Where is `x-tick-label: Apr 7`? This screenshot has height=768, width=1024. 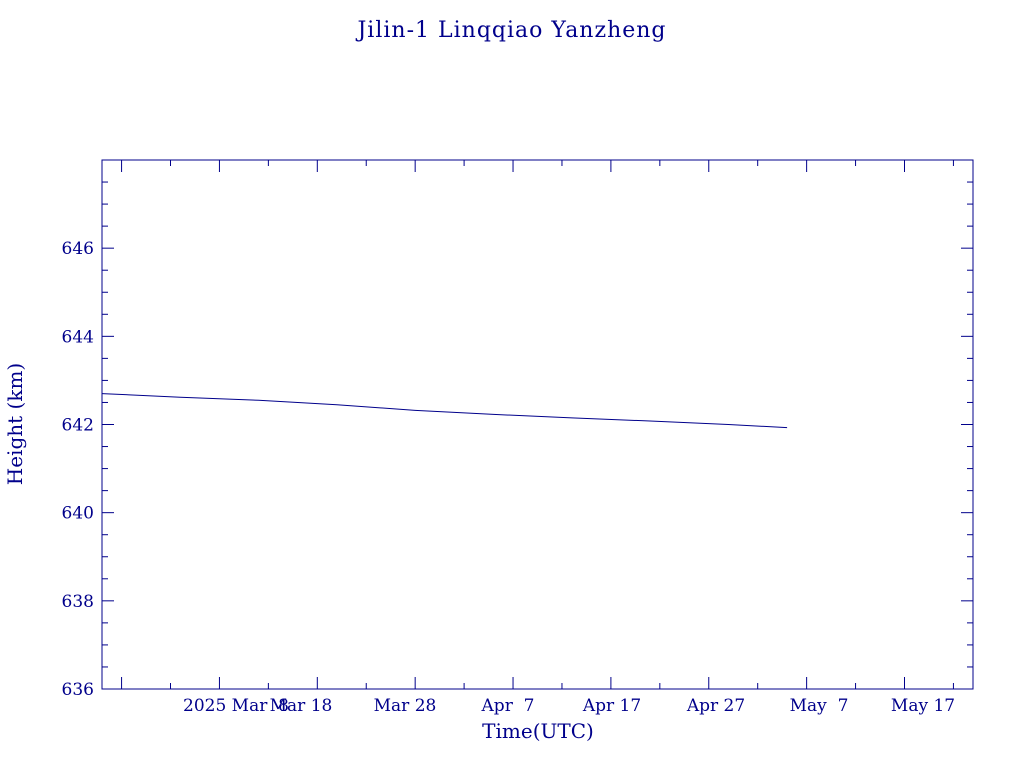
x-tick-label: Apr 7 is located at coordinates (508, 706).